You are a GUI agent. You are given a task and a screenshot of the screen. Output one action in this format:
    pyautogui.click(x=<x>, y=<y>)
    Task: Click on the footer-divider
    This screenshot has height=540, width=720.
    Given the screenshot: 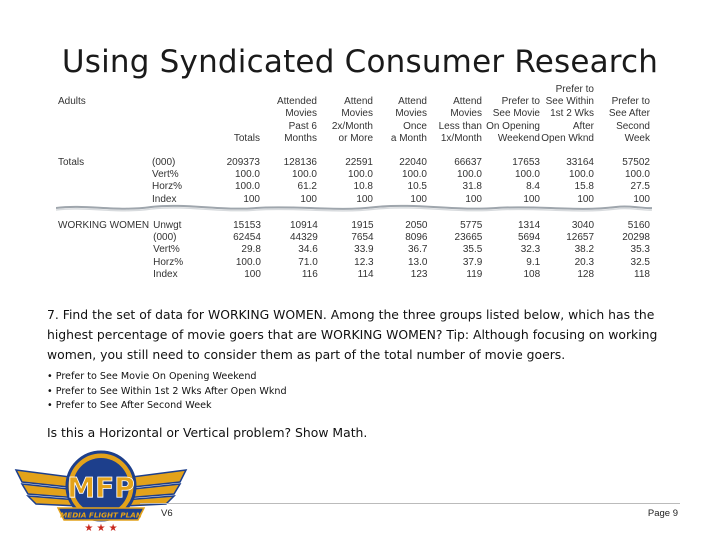 What is the action you would take?
    pyautogui.click(x=410, y=503)
    